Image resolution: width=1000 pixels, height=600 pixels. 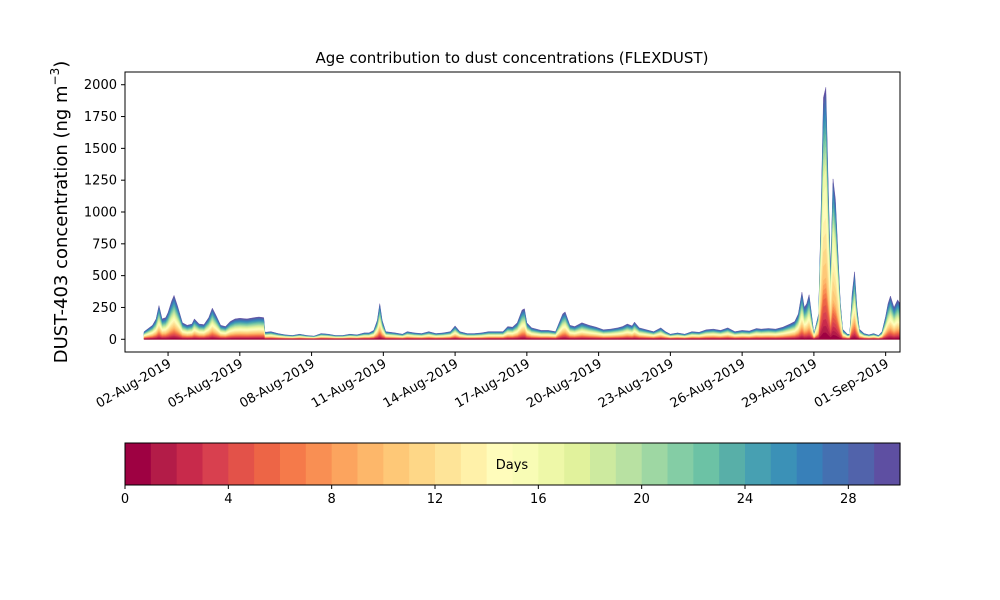 I want to click on y-tick-label: 2000, so click(x=100, y=85).